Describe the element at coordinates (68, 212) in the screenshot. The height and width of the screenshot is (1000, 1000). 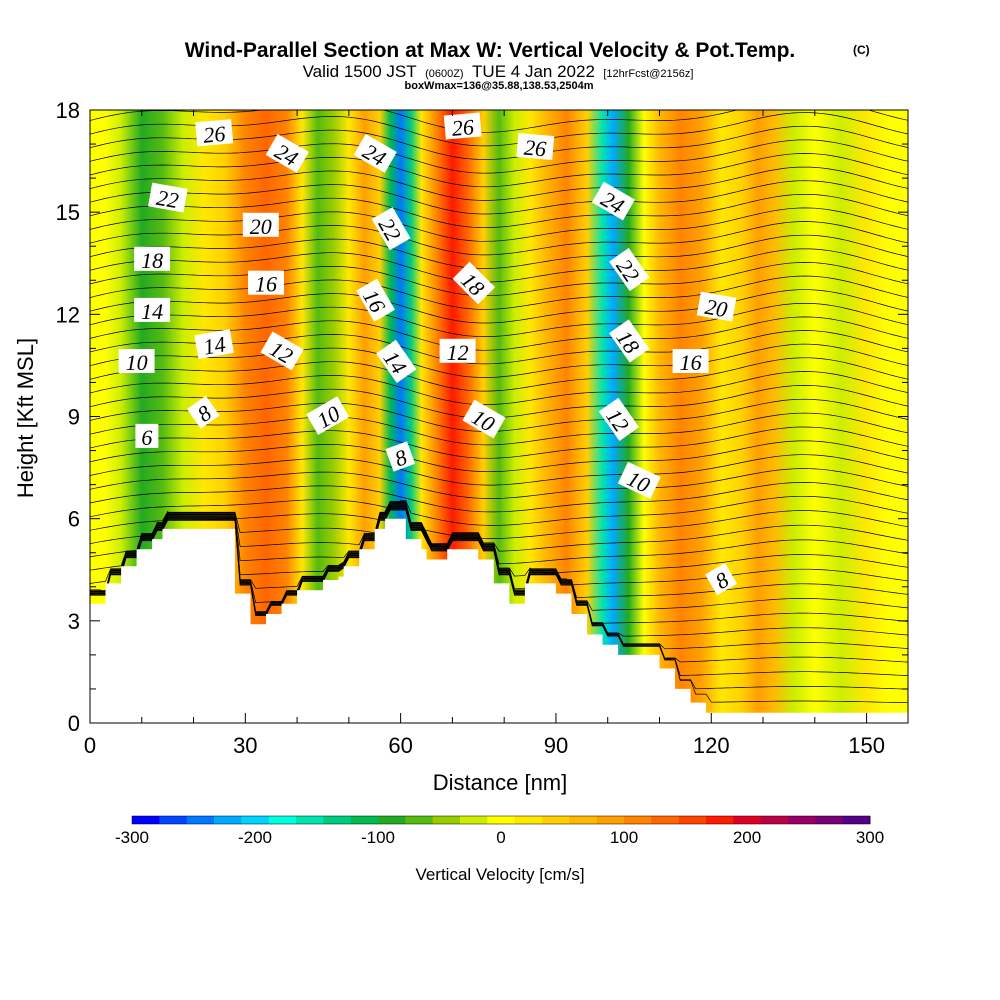
I see `y-tick-label: 15` at that location.